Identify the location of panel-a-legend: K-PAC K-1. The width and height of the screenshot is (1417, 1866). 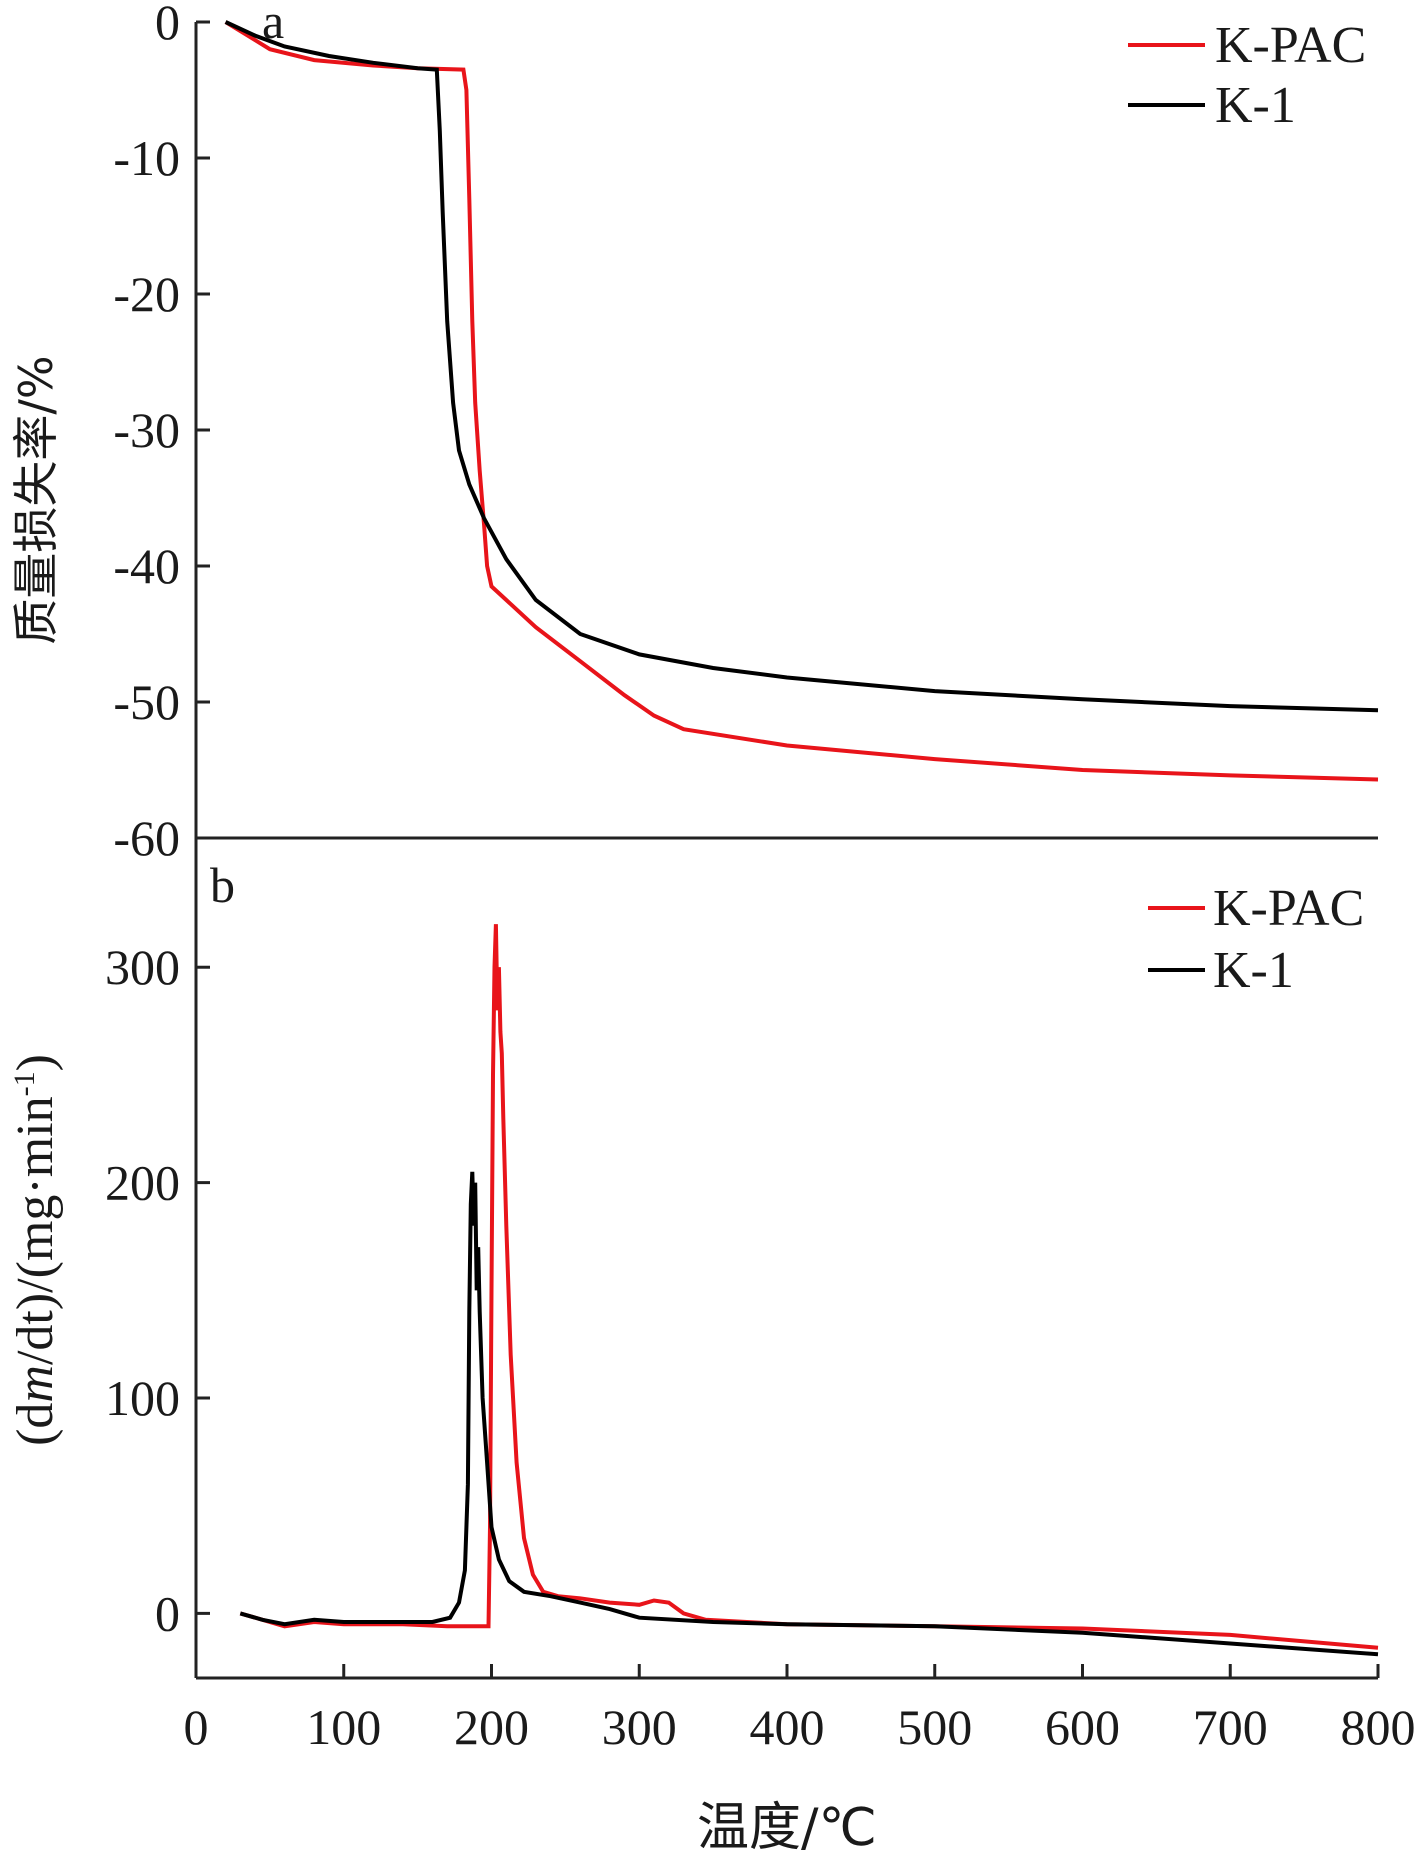
(1247, 75).